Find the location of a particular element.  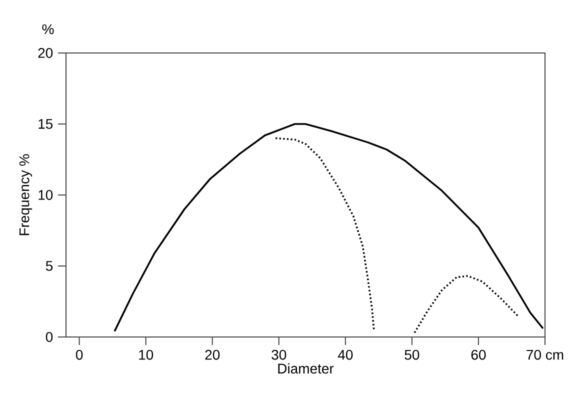

x-tick-label: 40 is located at coordinates (345, 355).